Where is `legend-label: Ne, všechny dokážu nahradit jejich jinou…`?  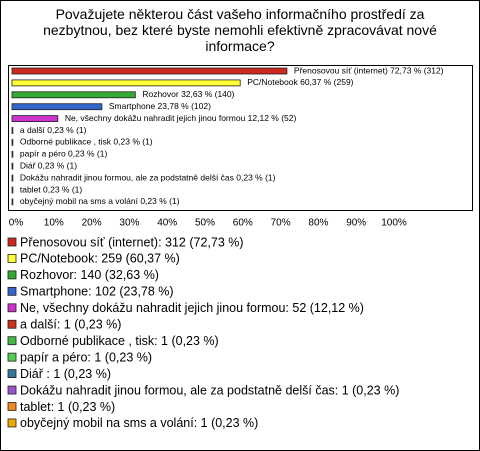 legend-label: Ne, všechny dokážu nahradit jejich jinou… is located at coordinates (192, 308).